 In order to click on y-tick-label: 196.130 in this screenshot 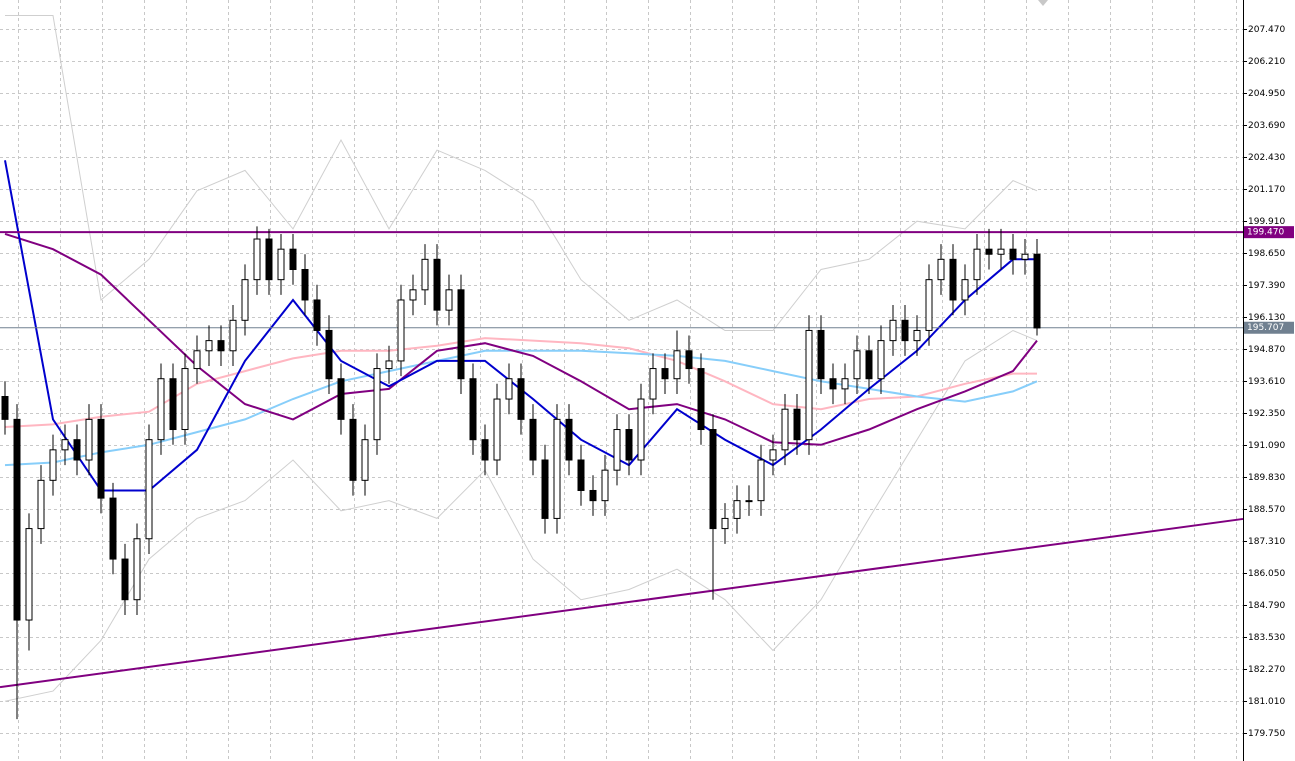, I will do `click(1266, 318)`.